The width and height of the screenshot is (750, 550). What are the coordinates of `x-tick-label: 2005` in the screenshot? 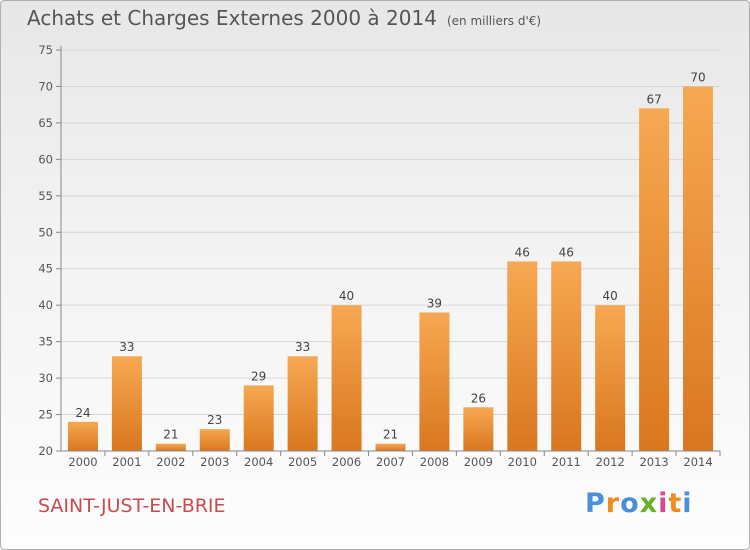 It's located at (302, 462).